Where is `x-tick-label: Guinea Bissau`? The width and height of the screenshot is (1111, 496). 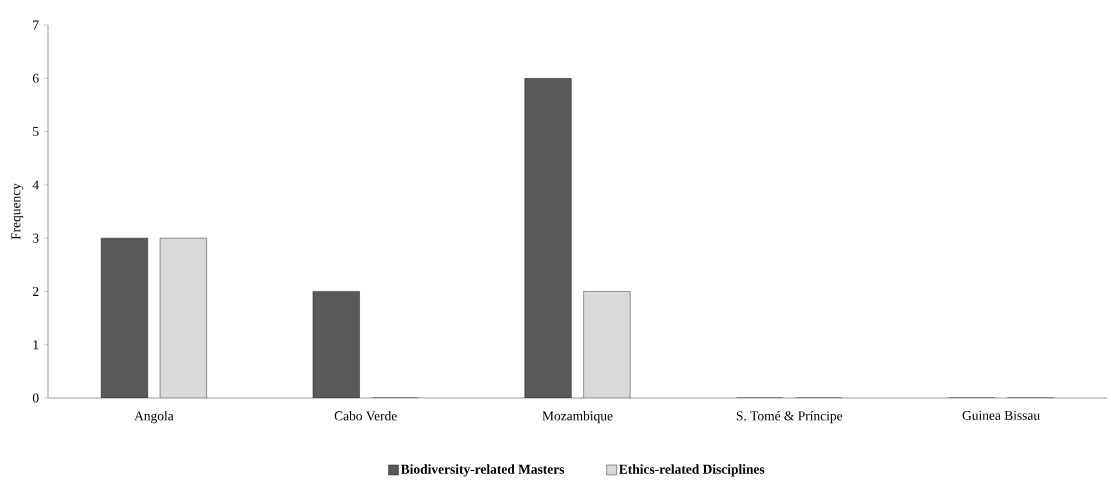
x-tick-label: Guinea Bissau is located at coordinates (1001, 415).